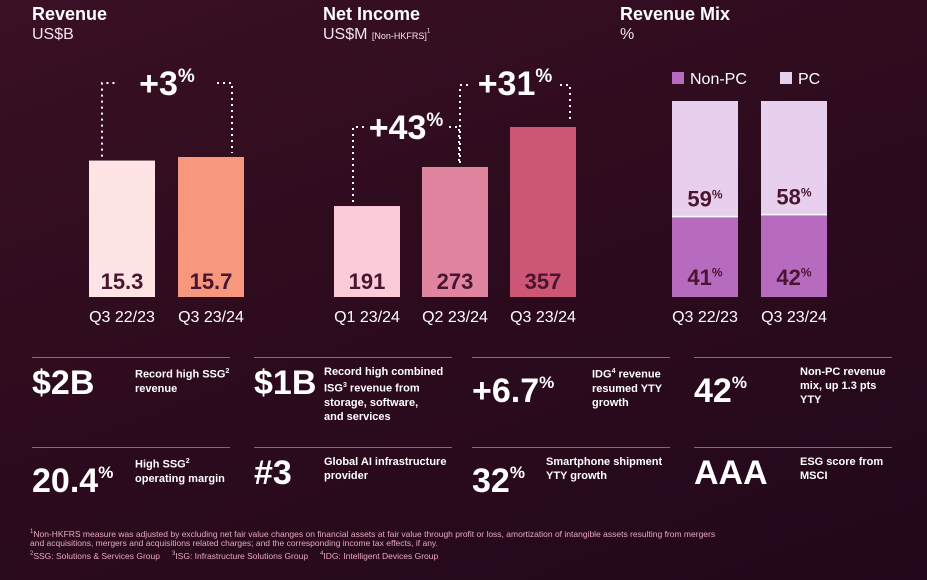 This screenshot has height=580, width=927. I want to click on footnote-1-marker: 1, so click(32, 532).